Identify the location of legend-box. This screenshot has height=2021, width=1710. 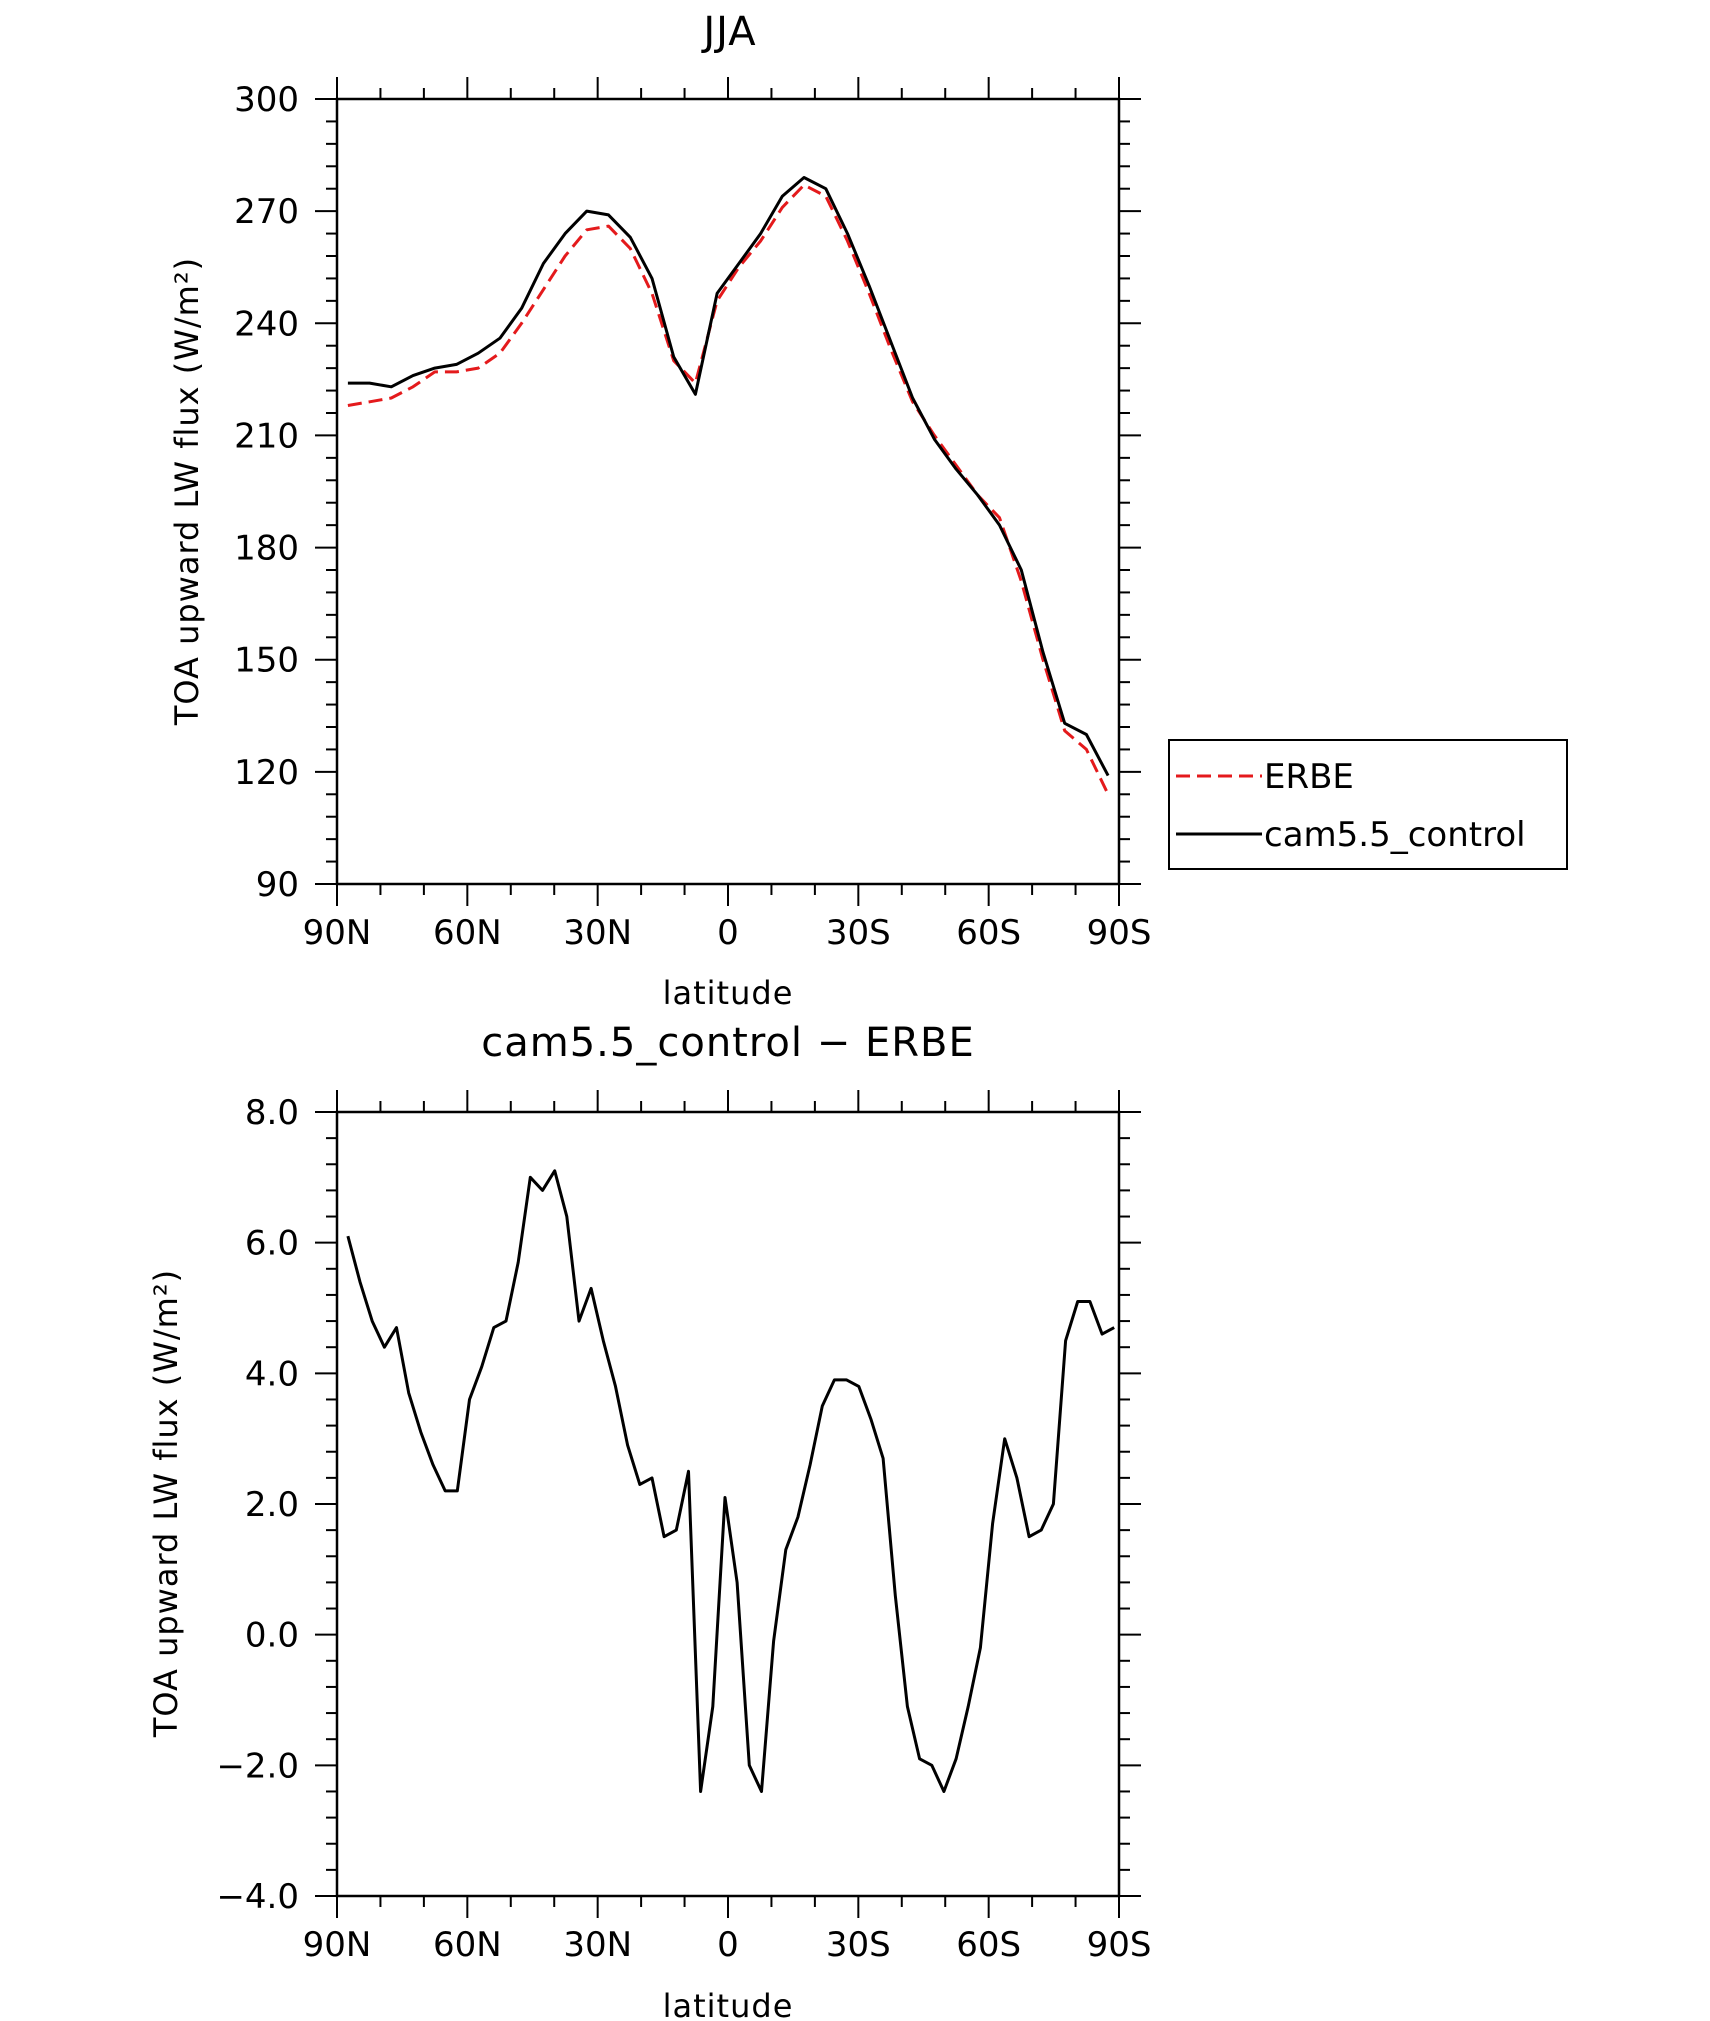
(1368, 804).